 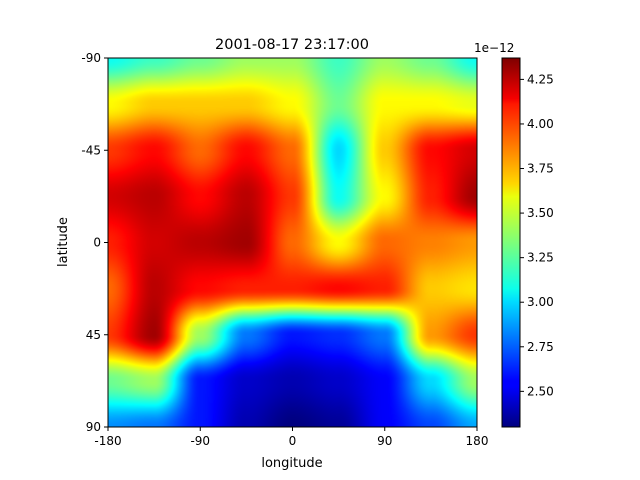 What do you see at coordinates (494, 48) in the screenshot?
I see `colorbar-multiplier: 1e−12` at bounding box center [494, 48].